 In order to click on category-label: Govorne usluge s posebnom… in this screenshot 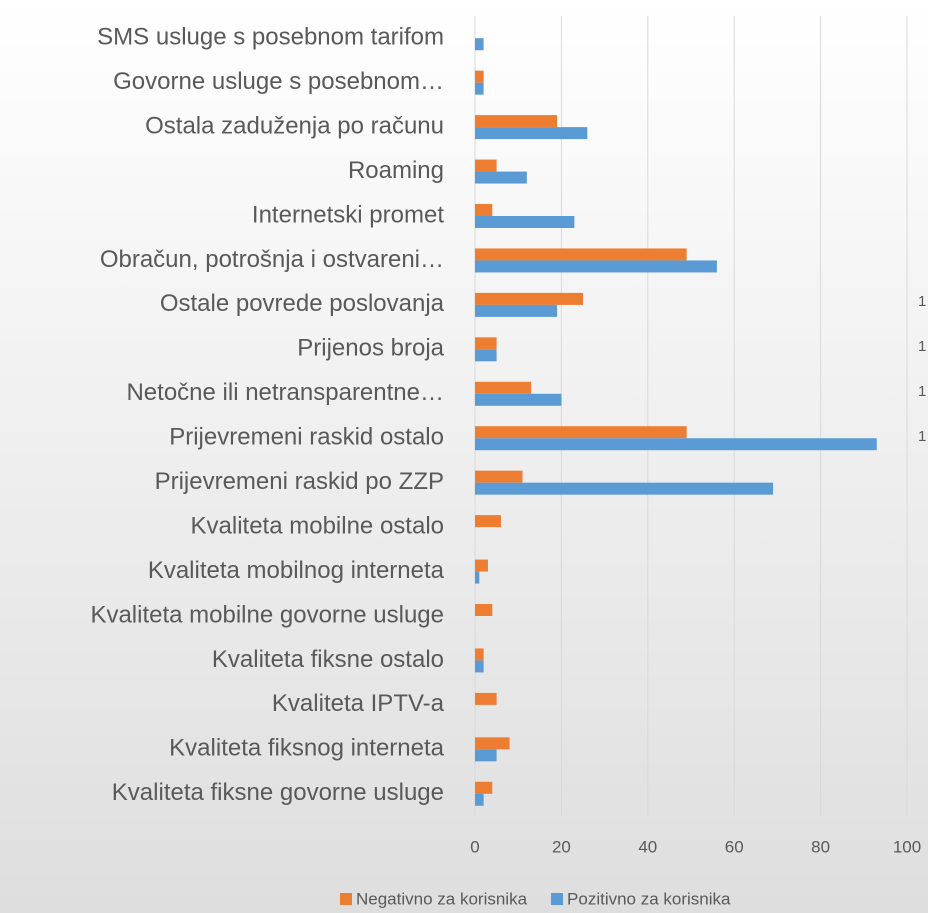, I will do `click(278, 81)`.